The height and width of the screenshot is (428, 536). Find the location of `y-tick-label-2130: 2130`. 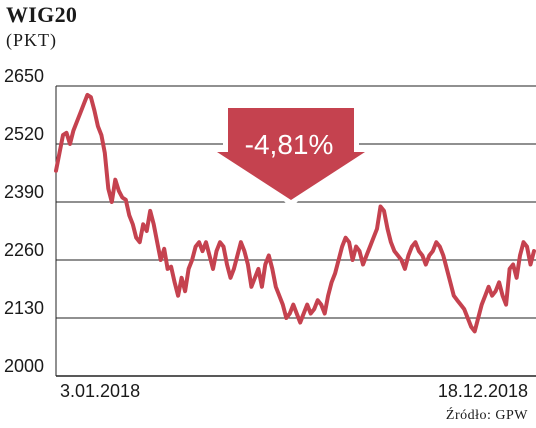

y-tick-label-2130: 2130 is located at coordinates (24, 308).